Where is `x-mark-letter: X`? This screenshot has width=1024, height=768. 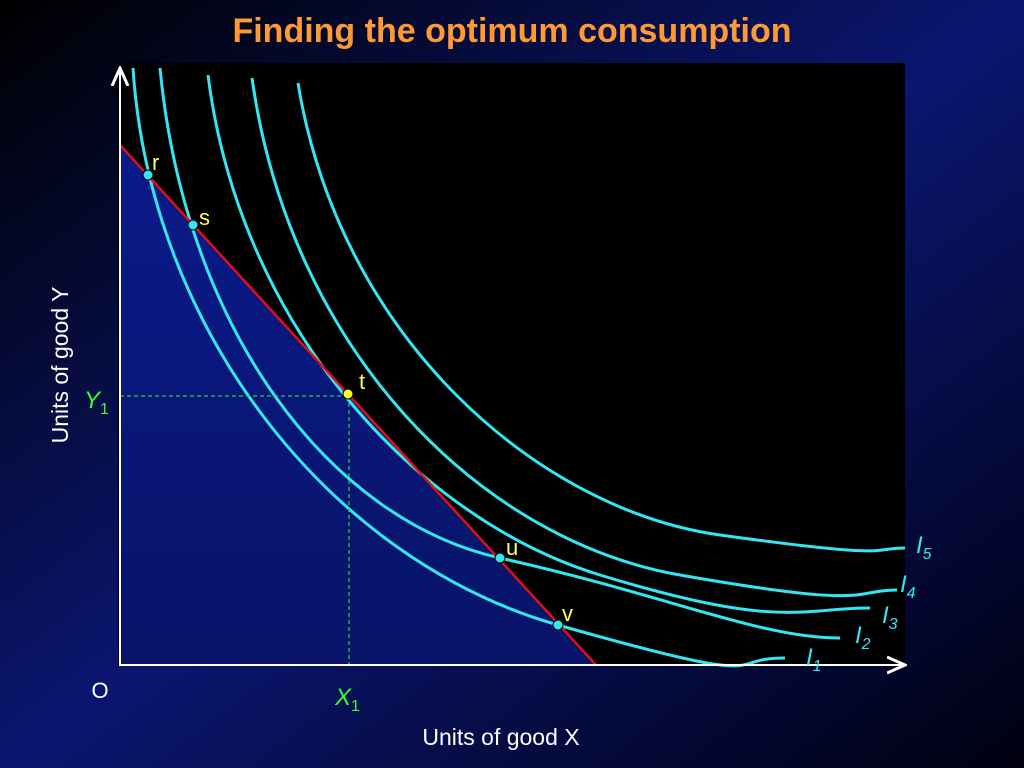 x-mark-letter: X is located at coordinates (343, 697).